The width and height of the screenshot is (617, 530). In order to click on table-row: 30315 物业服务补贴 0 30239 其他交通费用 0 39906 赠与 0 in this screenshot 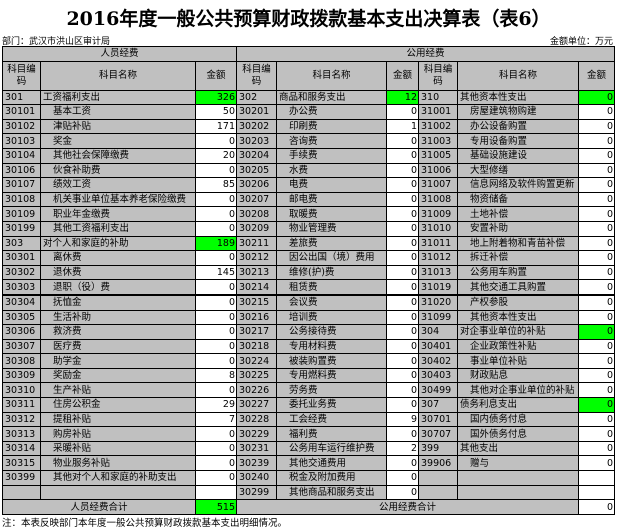, I will do `click(308, 463)`.